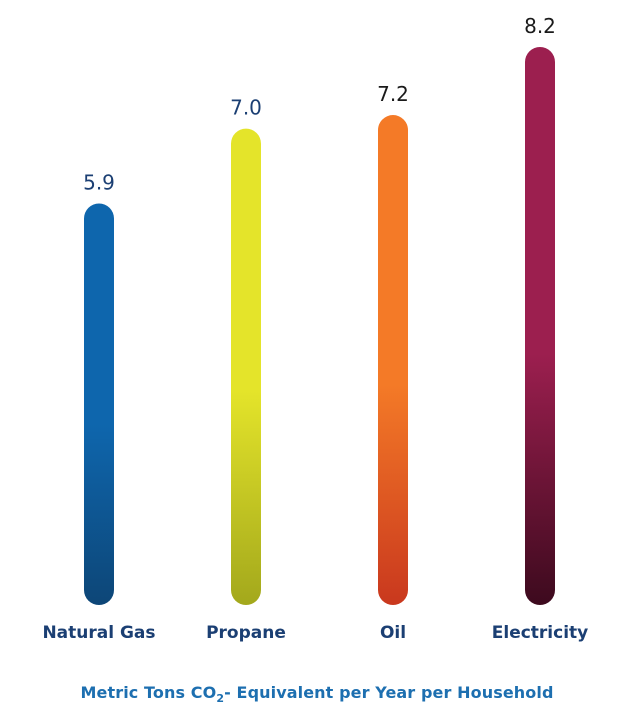 This screenshot has width=634, height=711. I want to click on category-label-natural-gas: Natural Gas, so click(98, 633).